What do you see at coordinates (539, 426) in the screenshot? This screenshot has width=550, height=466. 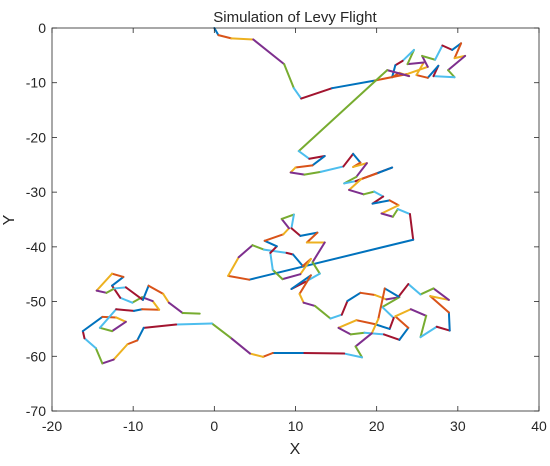 I see `x-tick-label: 40` at bounding box center [539, 426].